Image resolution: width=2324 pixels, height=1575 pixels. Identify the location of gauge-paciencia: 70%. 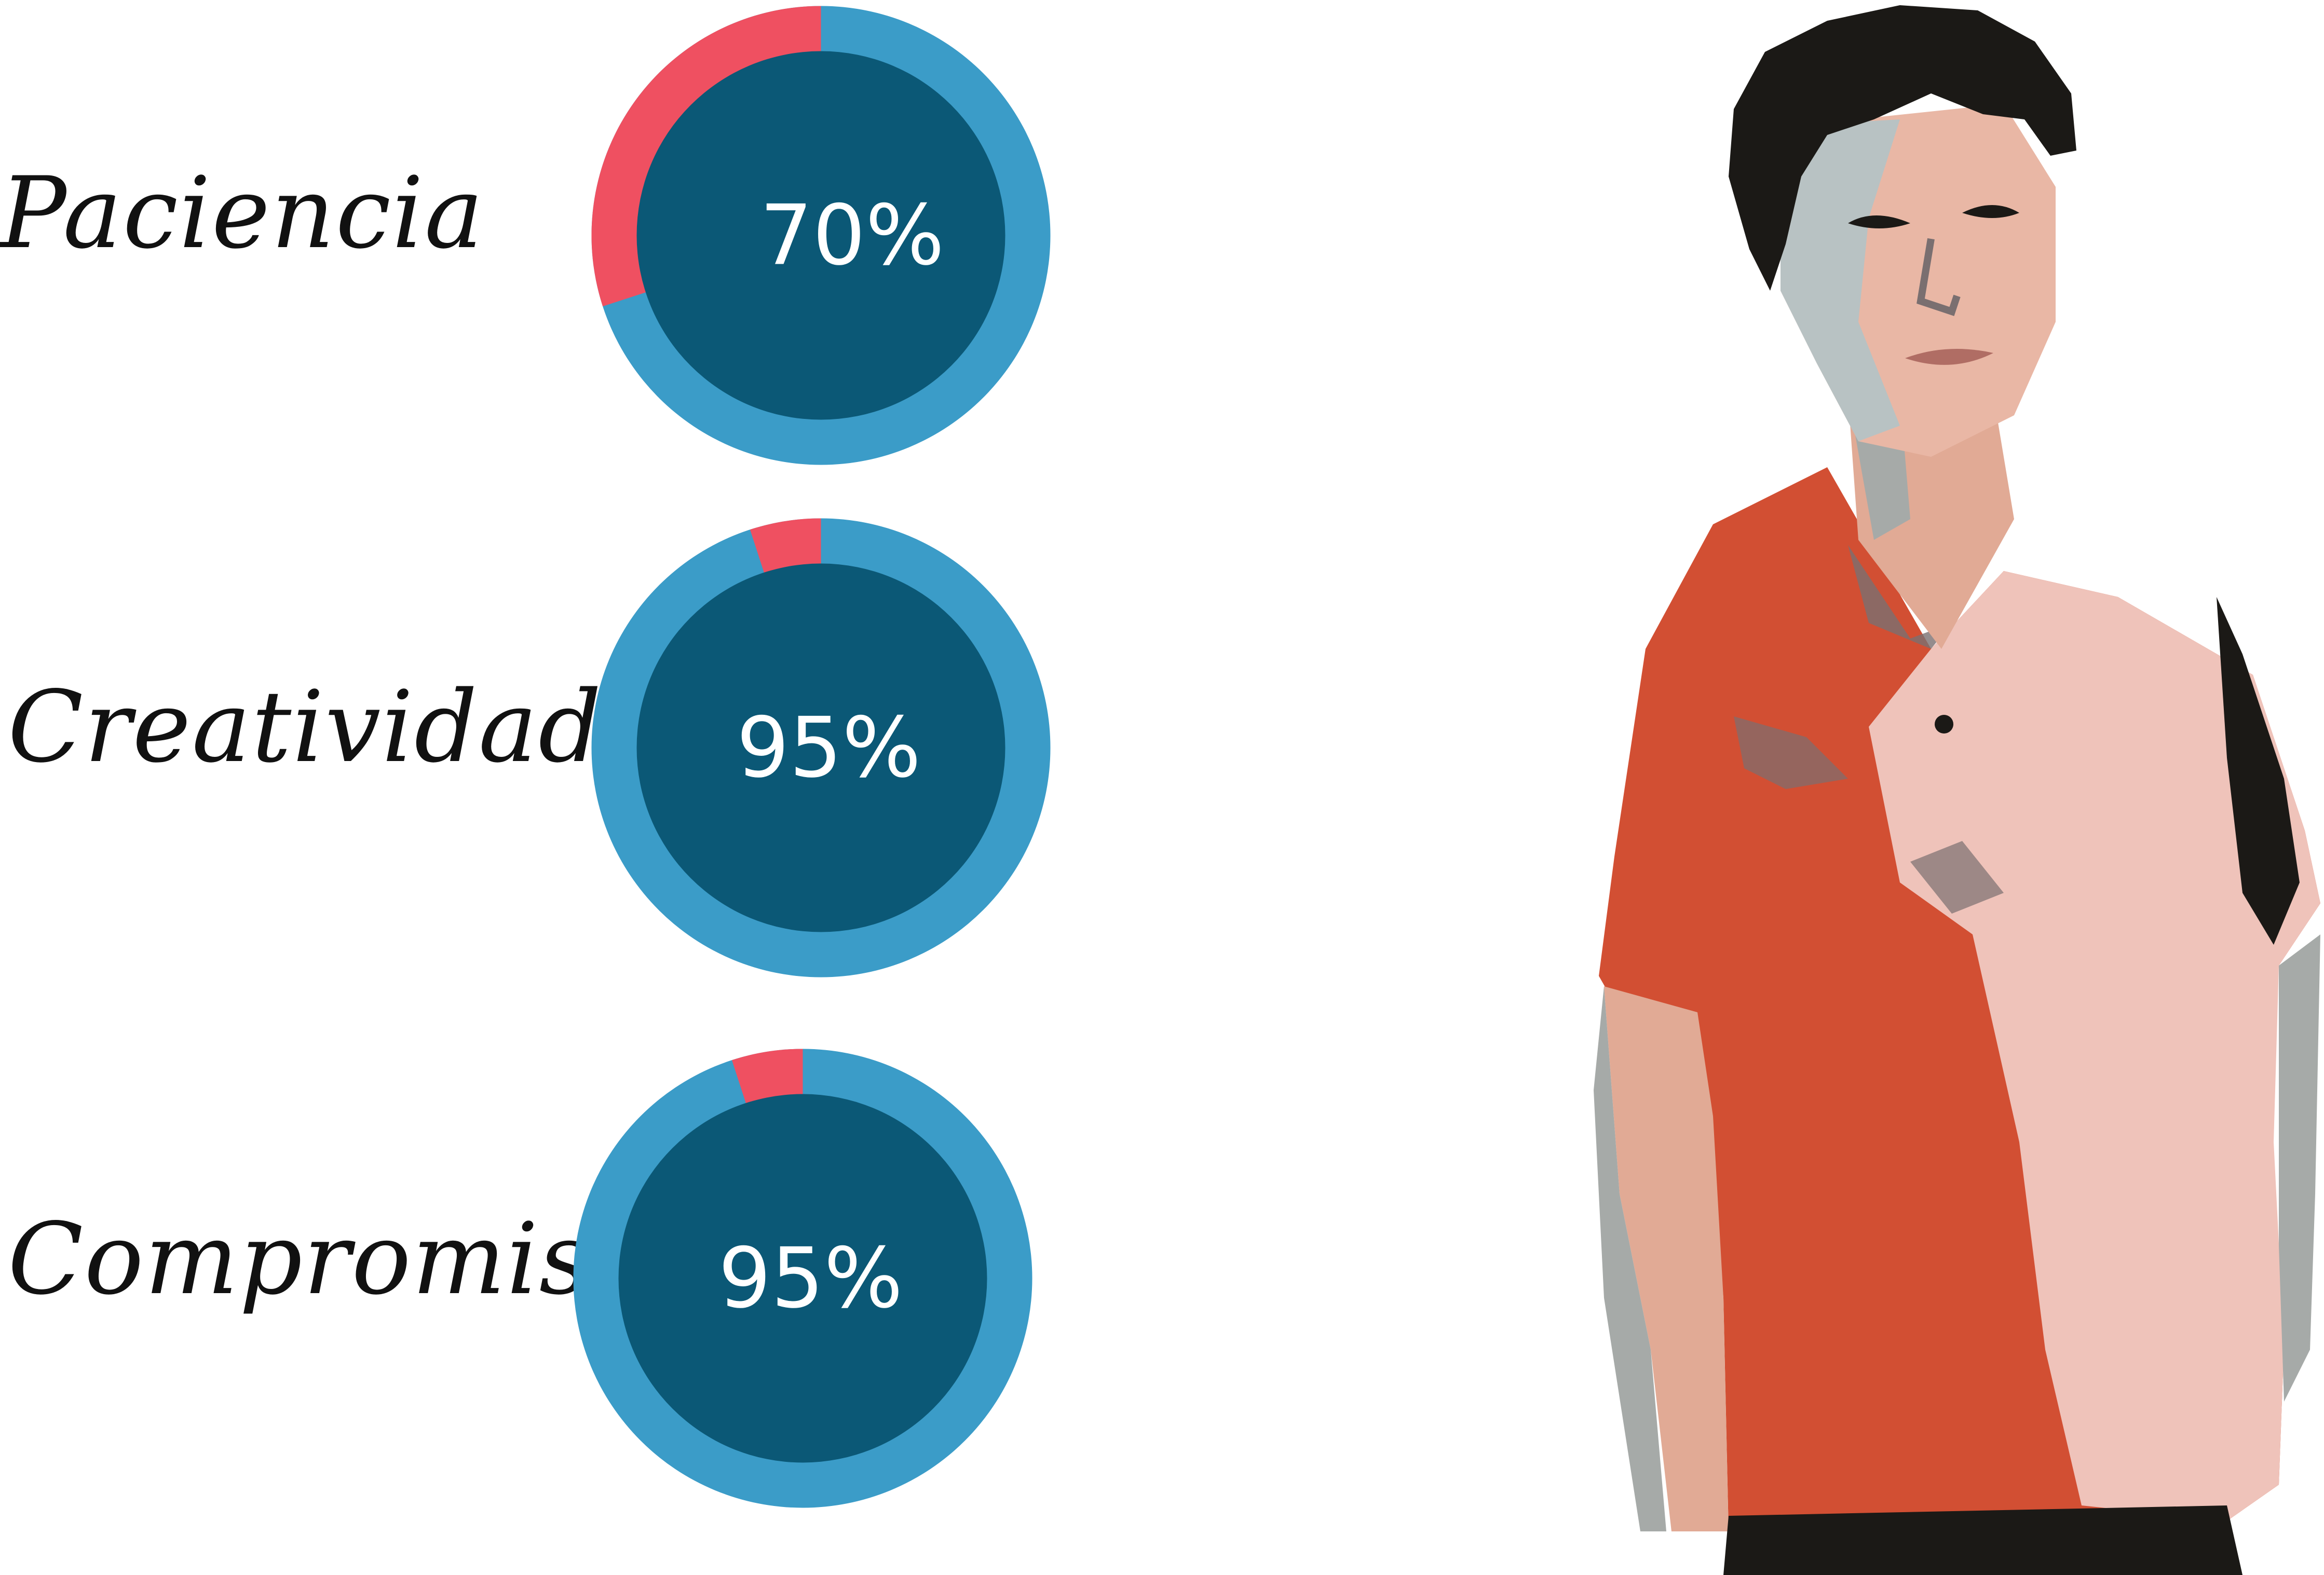
(821, 235).